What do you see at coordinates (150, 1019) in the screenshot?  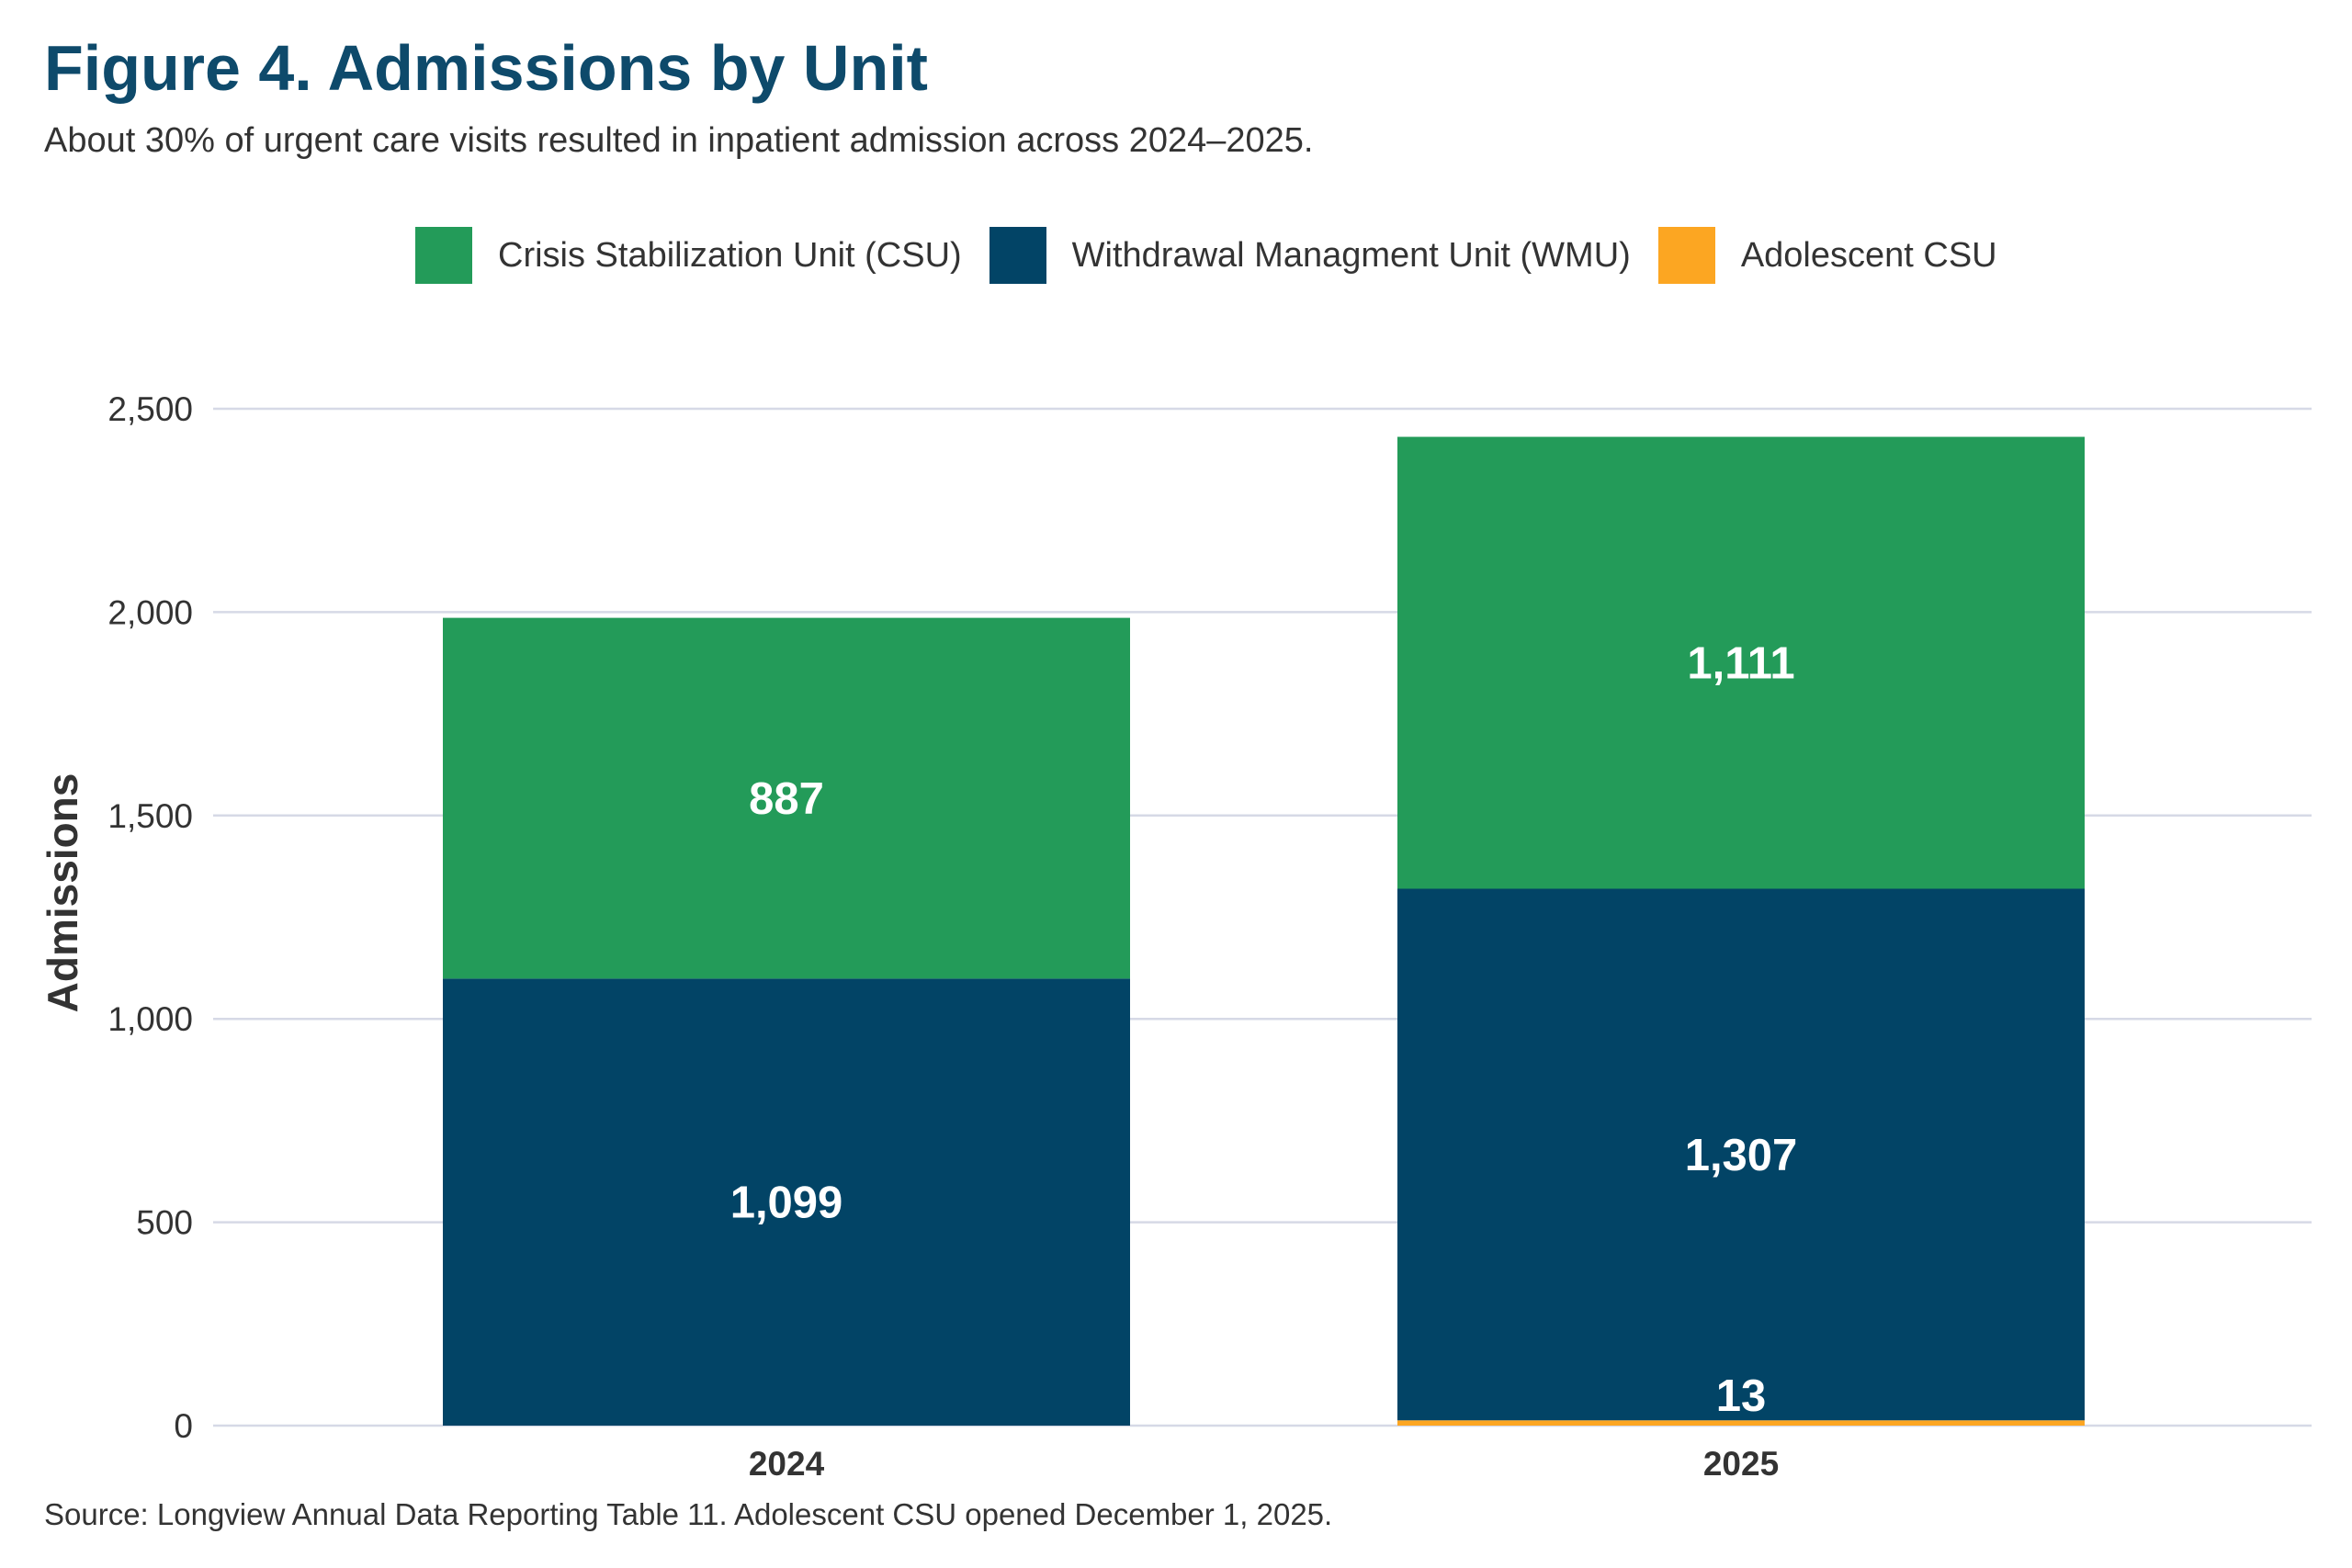 I see `y-tick-label: 1,000` at bounding box center [150, 1019].